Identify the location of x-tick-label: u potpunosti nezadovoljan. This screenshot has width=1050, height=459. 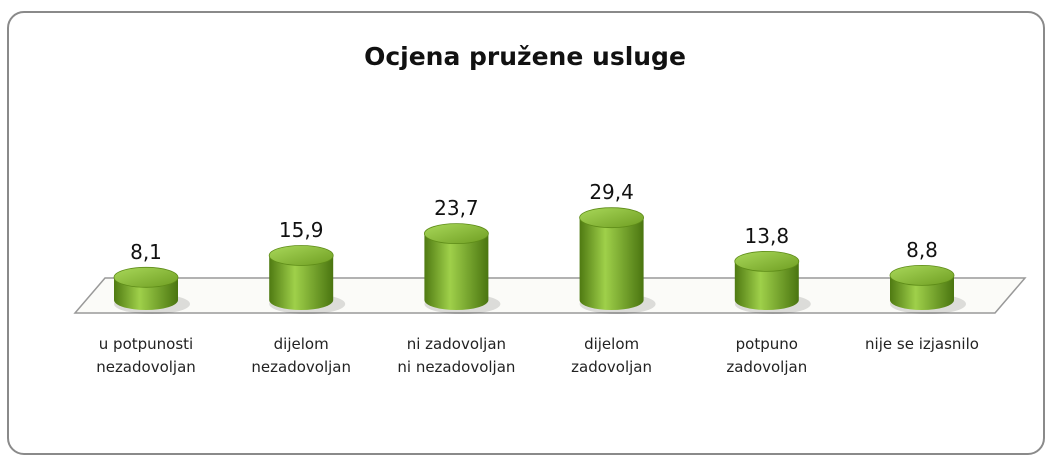
(146, 355).